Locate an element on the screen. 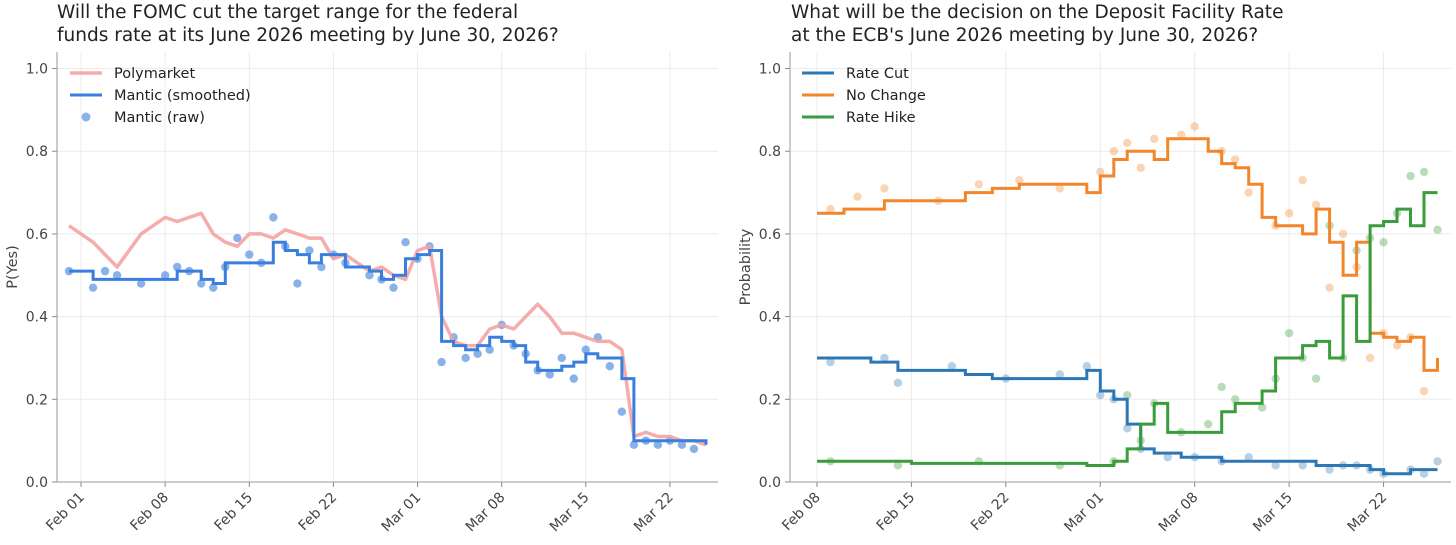  y-axis-label: P(Yes) is located at coordinates (13, 266).